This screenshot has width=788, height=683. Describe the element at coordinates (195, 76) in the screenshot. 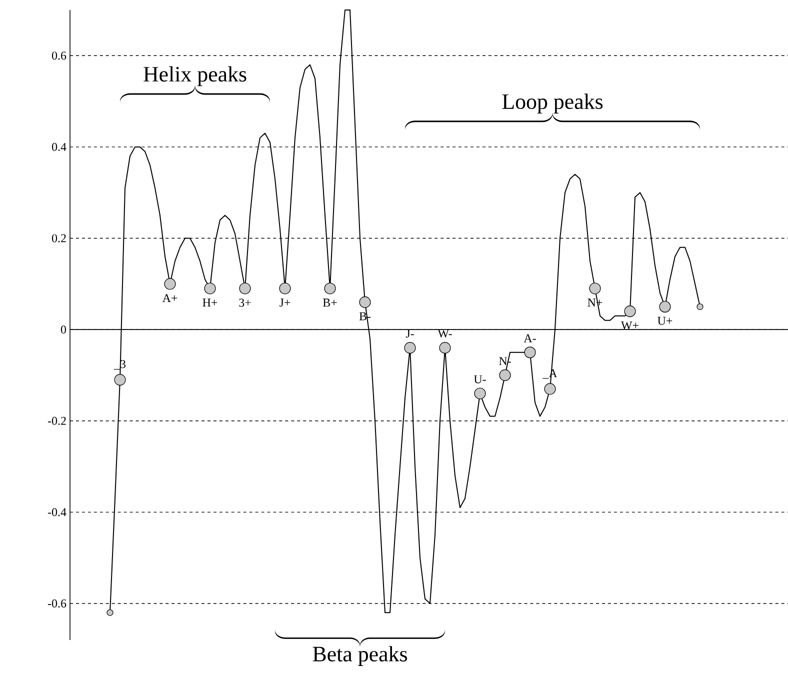

I see `annotation: Helix peaks` at that location.